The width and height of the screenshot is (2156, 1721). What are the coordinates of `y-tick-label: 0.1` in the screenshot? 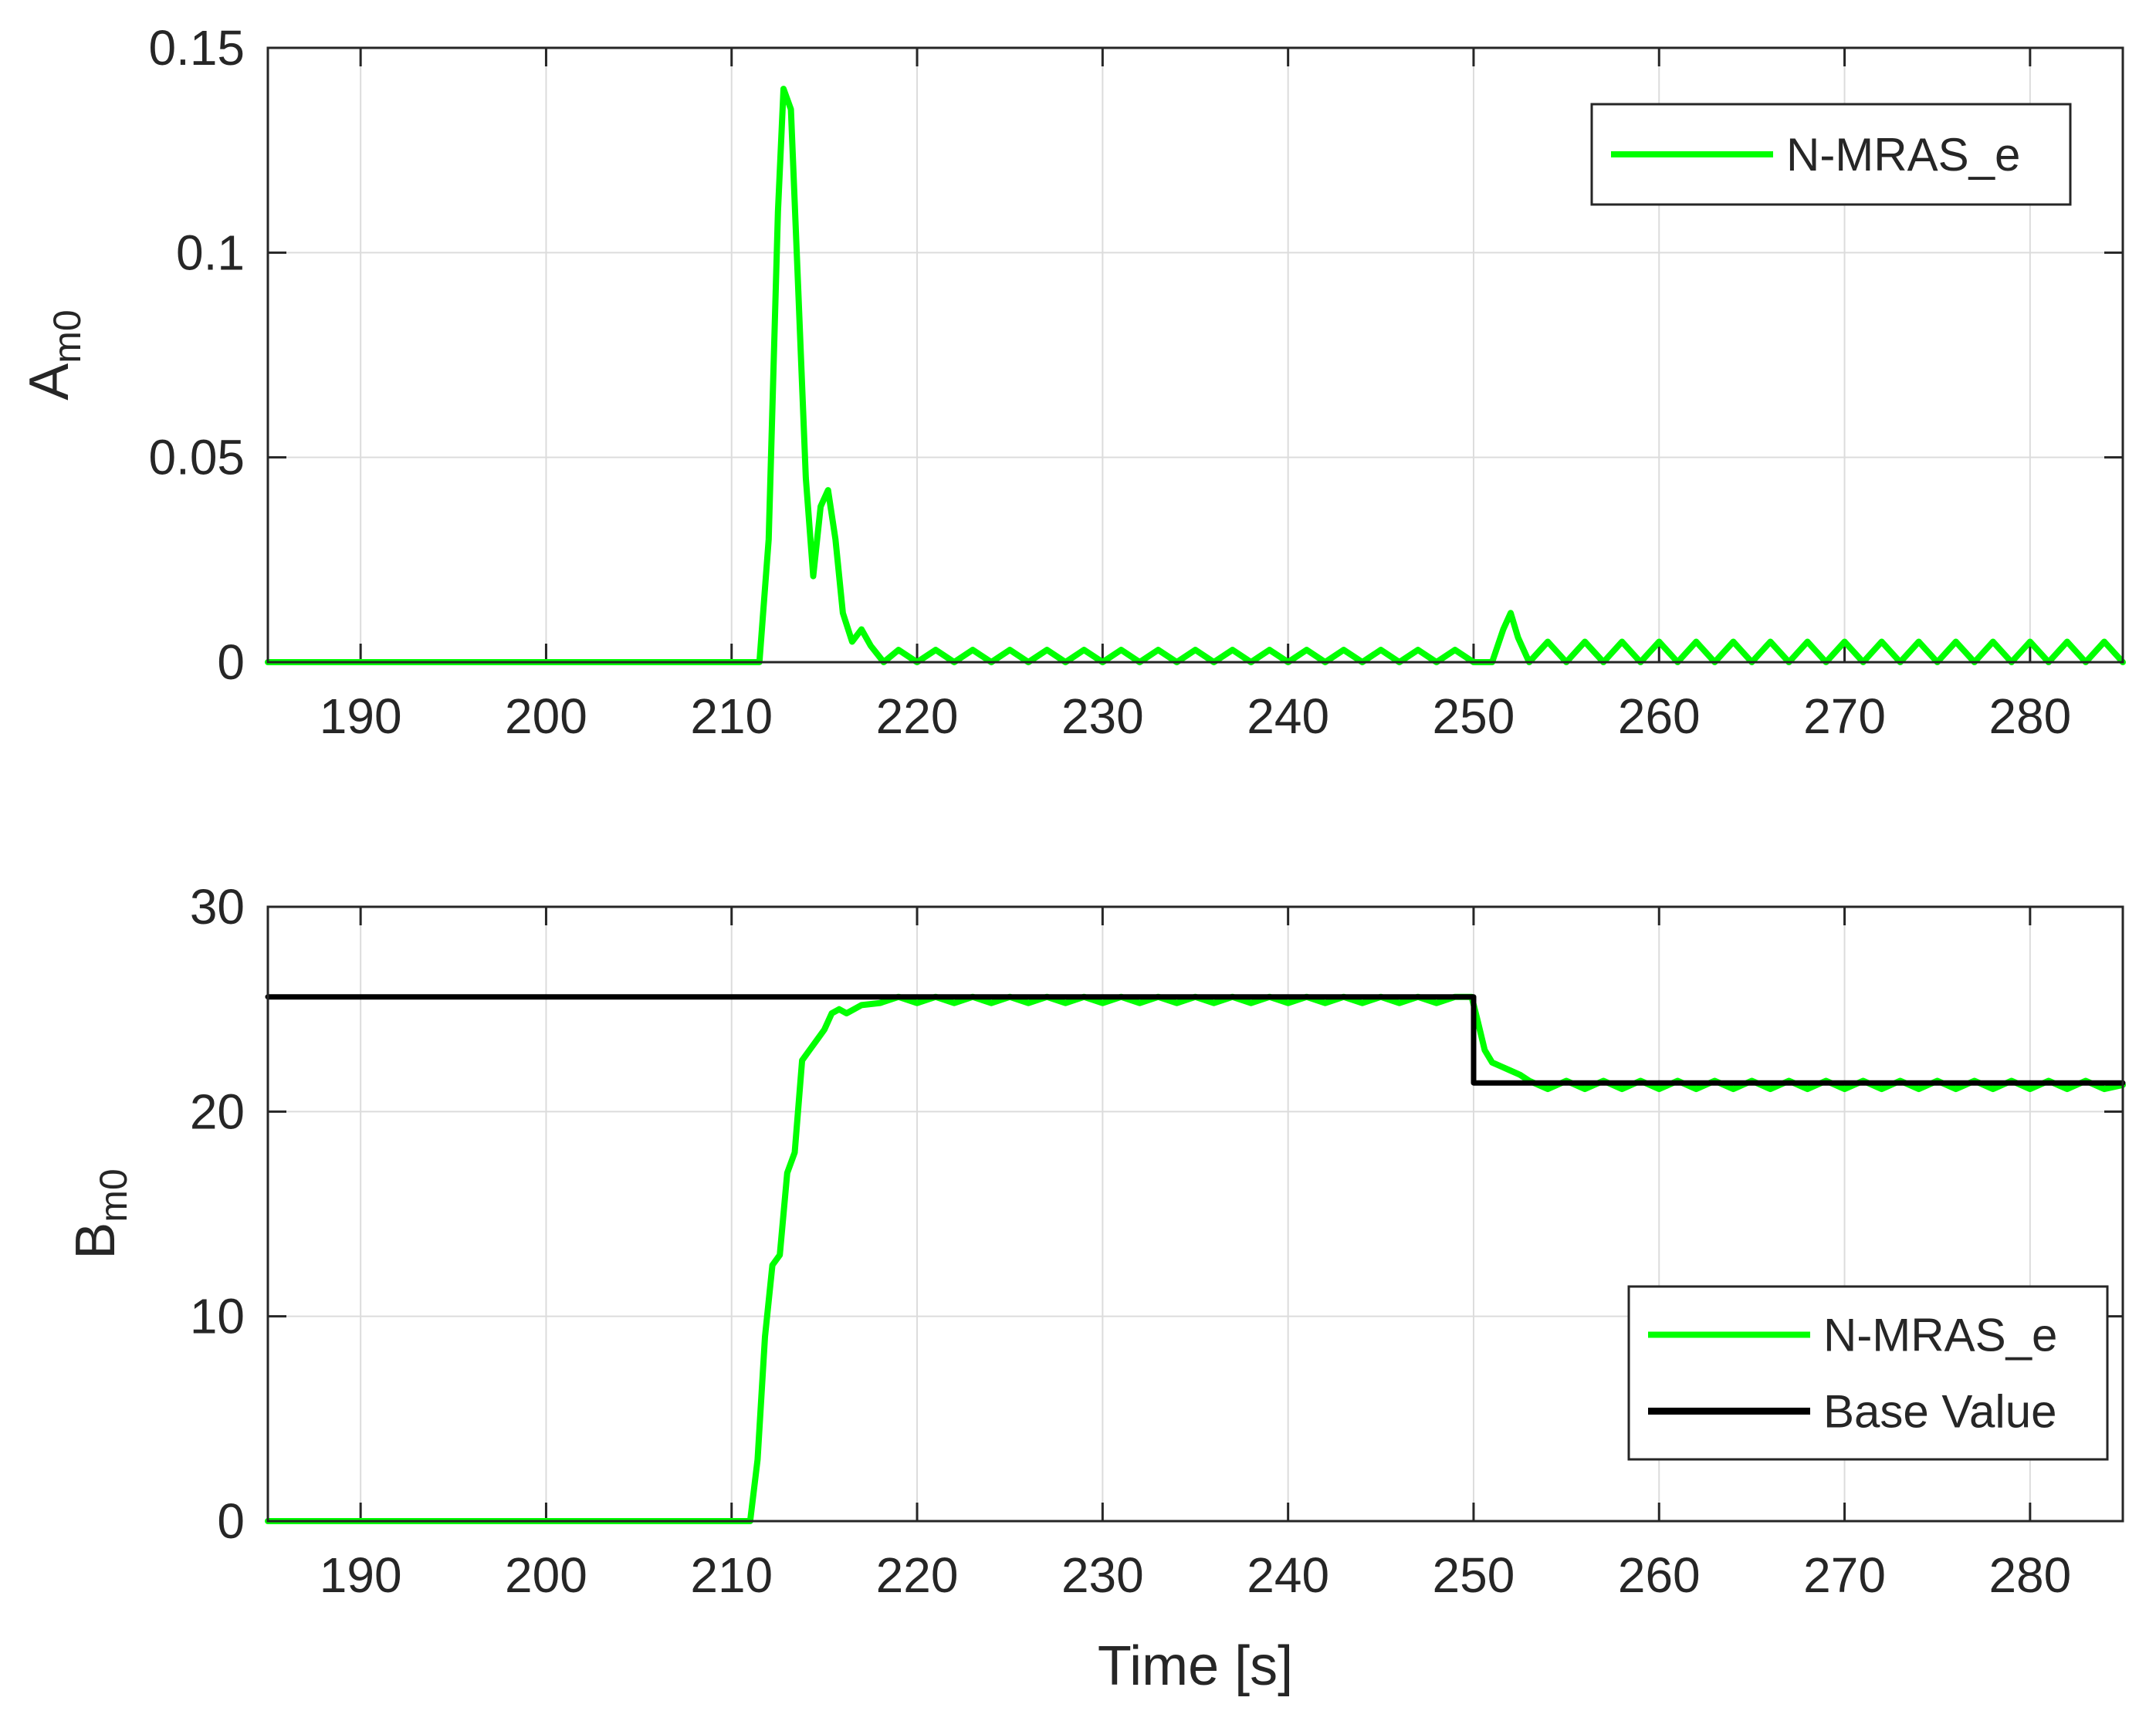 It's located at (210, 253).